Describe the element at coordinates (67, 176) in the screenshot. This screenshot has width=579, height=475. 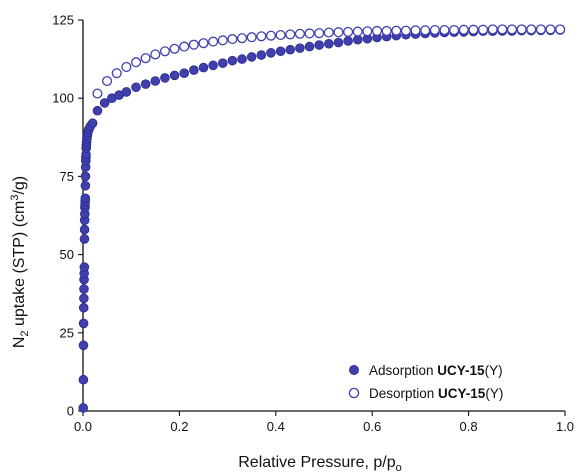
I see `y-tick-label: 75` at that location.